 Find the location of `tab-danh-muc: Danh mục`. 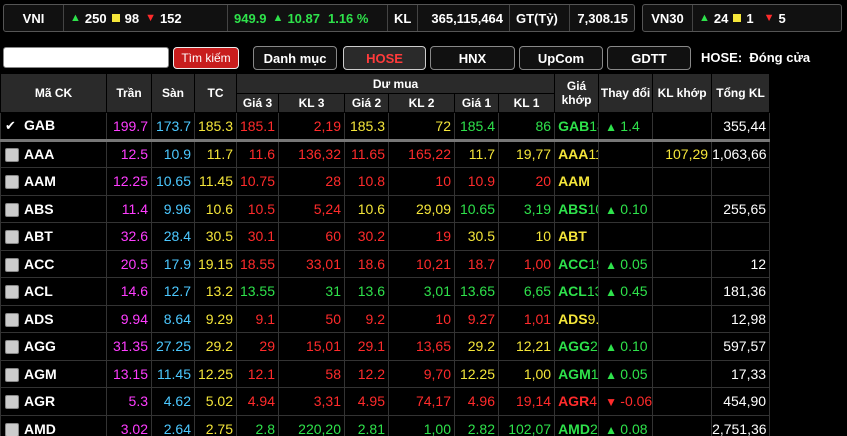

tab-danh-muc: Danh mục is located at coordinates (295, 58).